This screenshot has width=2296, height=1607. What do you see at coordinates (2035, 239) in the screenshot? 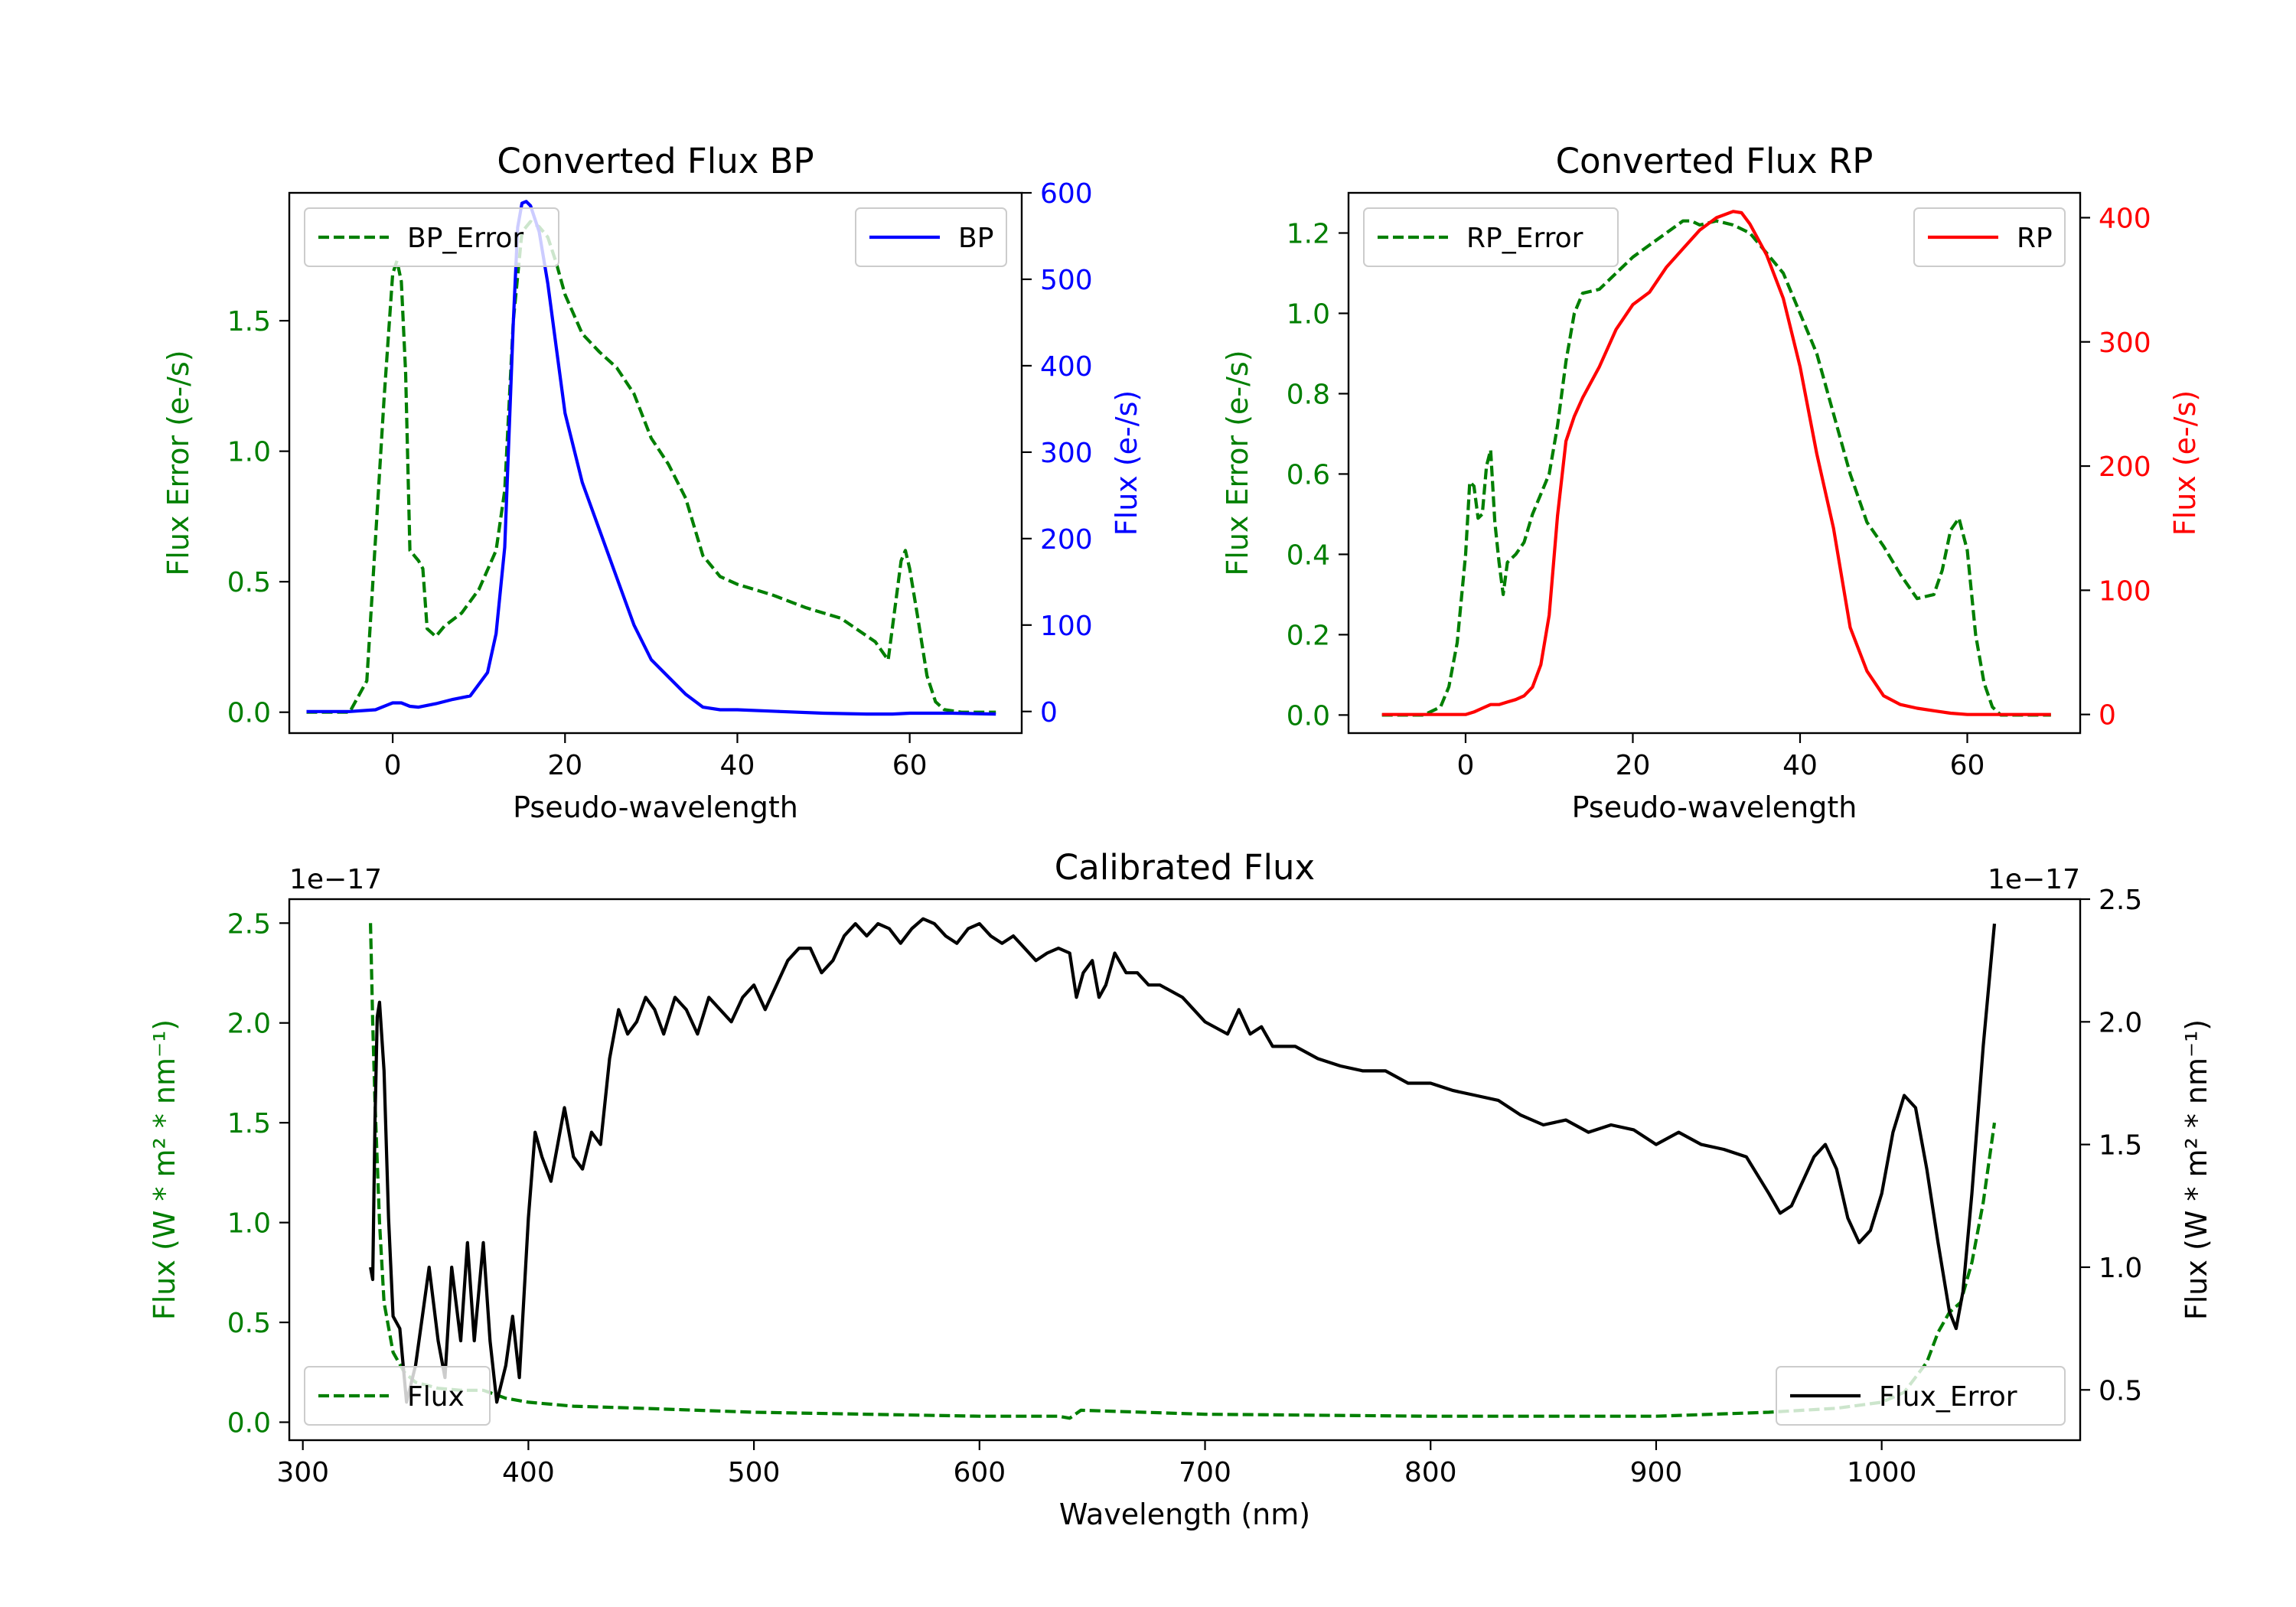
I see `legend-label: RP` at bounding box center [2035, 239].